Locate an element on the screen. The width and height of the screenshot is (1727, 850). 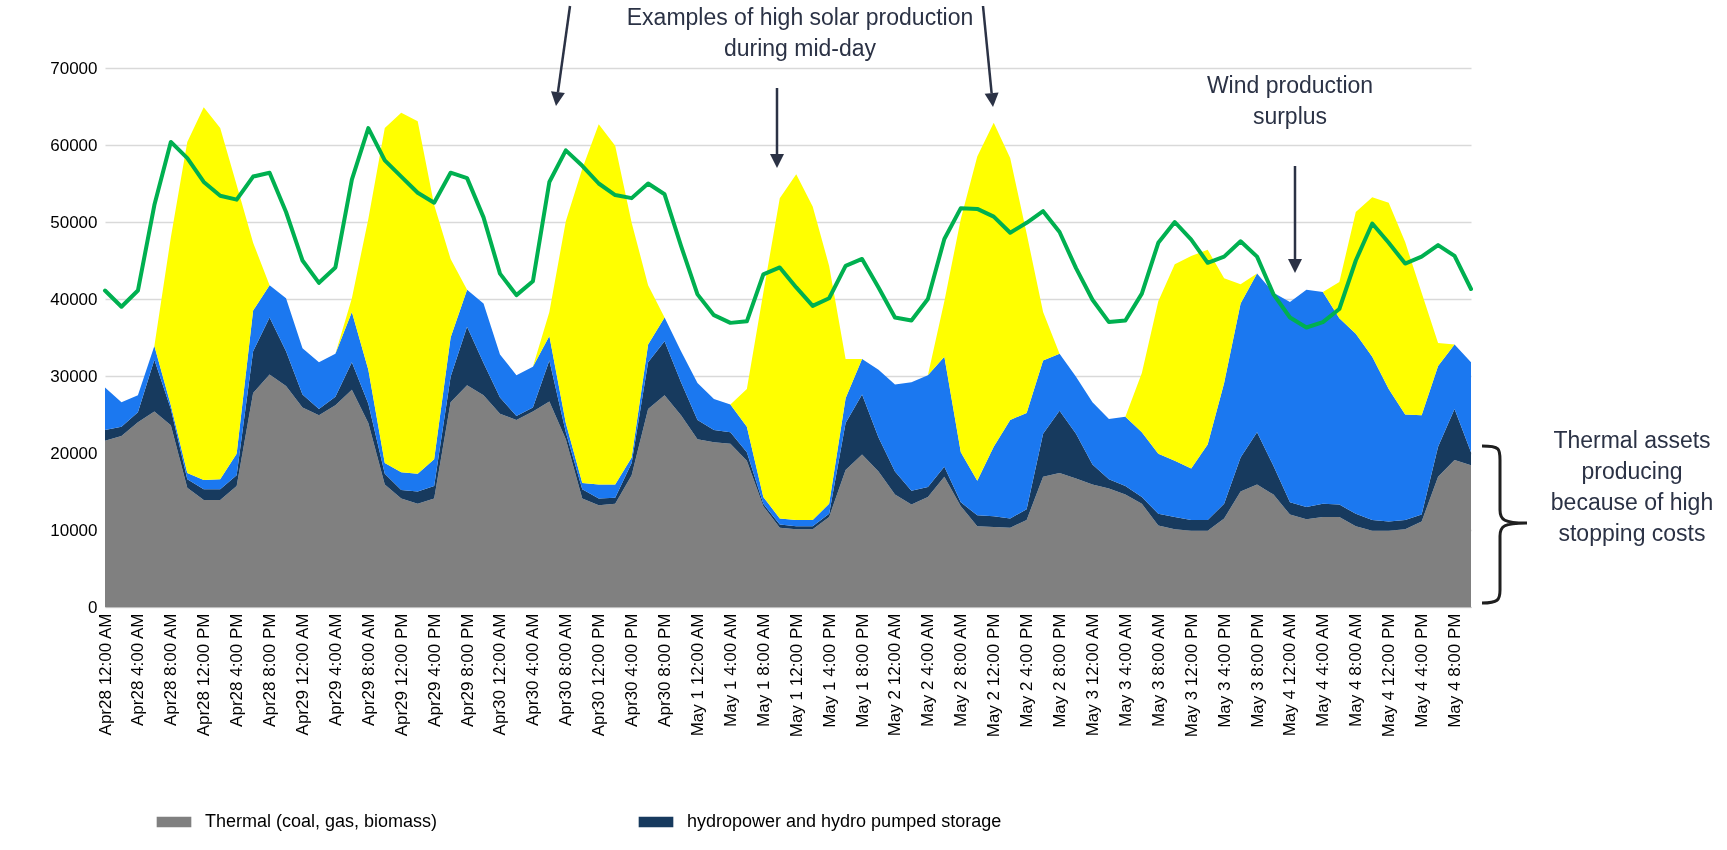
x-tick-label: Apr30 12:00 PM is located at coordinates (599, 675).